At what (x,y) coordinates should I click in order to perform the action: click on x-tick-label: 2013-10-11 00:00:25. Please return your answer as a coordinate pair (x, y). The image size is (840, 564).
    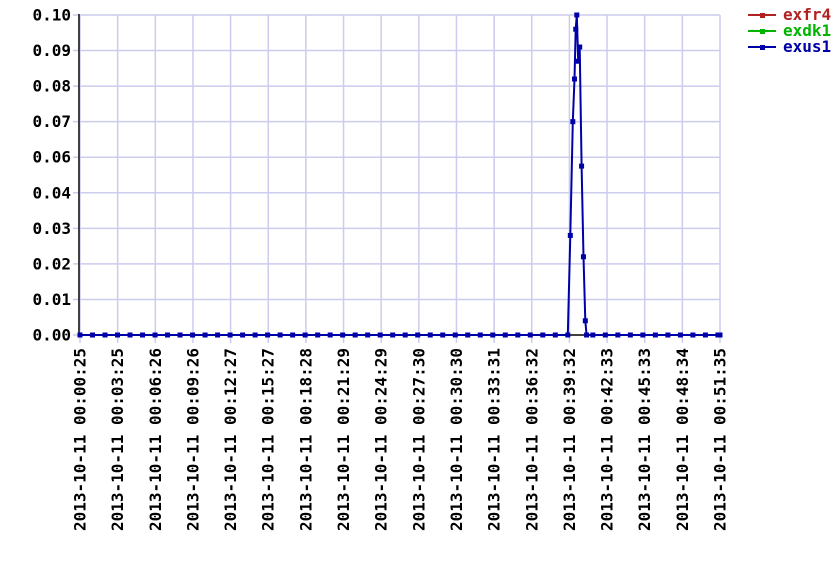
    Looking at the image, I should click on (80, 439).